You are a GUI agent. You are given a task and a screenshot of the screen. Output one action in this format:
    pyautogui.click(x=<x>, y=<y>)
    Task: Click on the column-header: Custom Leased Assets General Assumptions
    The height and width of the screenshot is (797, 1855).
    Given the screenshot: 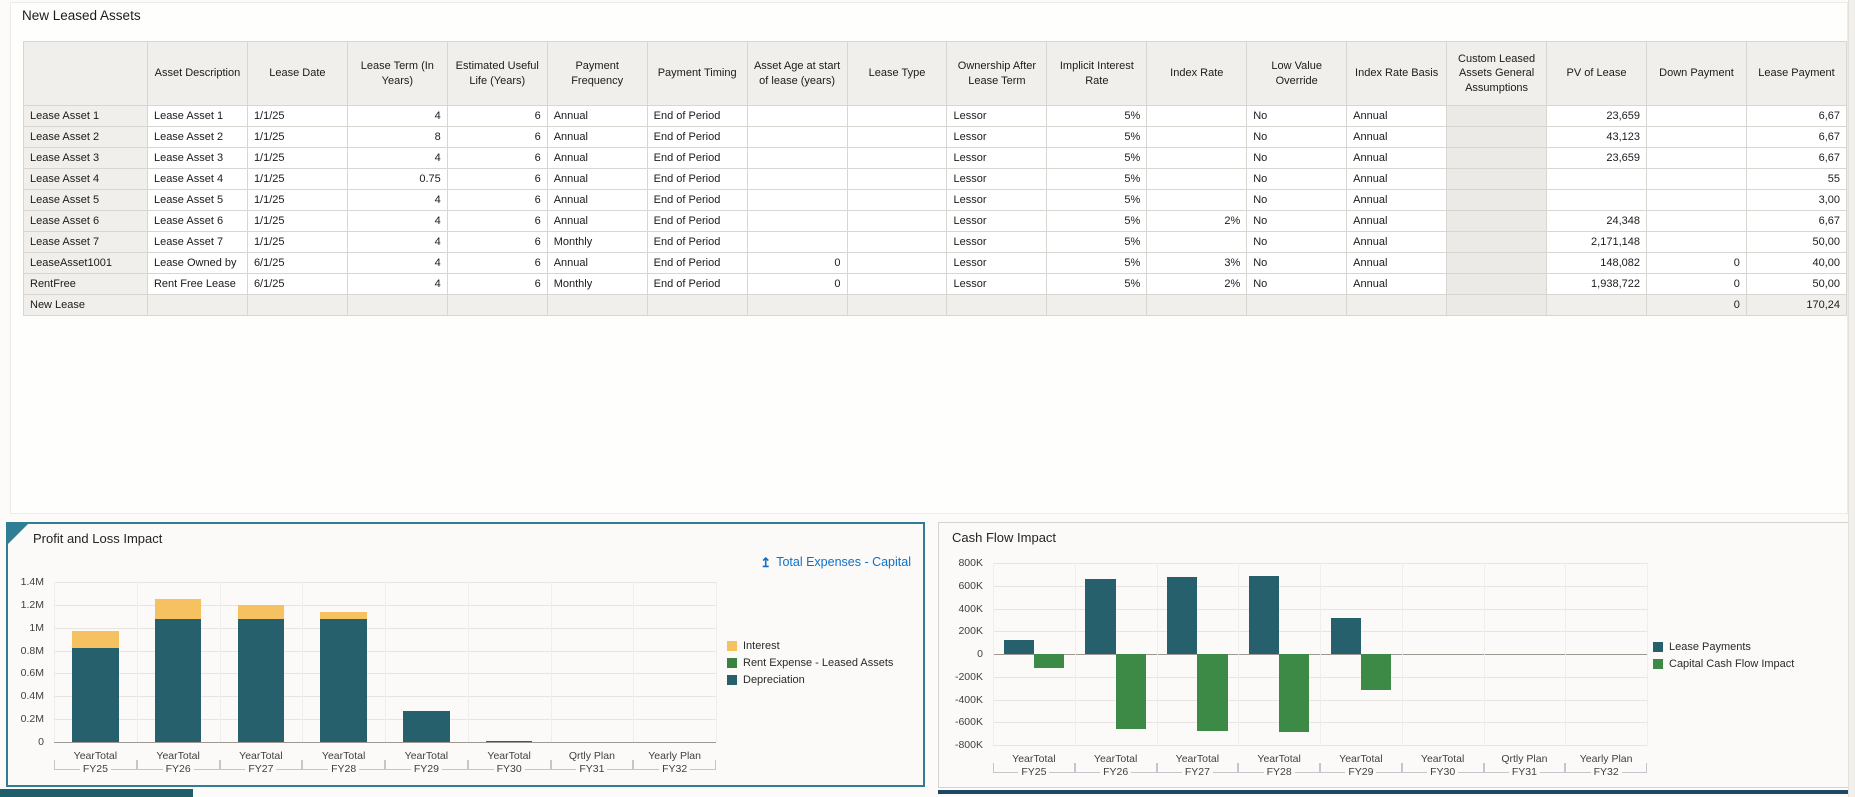 What is the action you would take?
    pyautogui.click(x=1497, y=73)
    